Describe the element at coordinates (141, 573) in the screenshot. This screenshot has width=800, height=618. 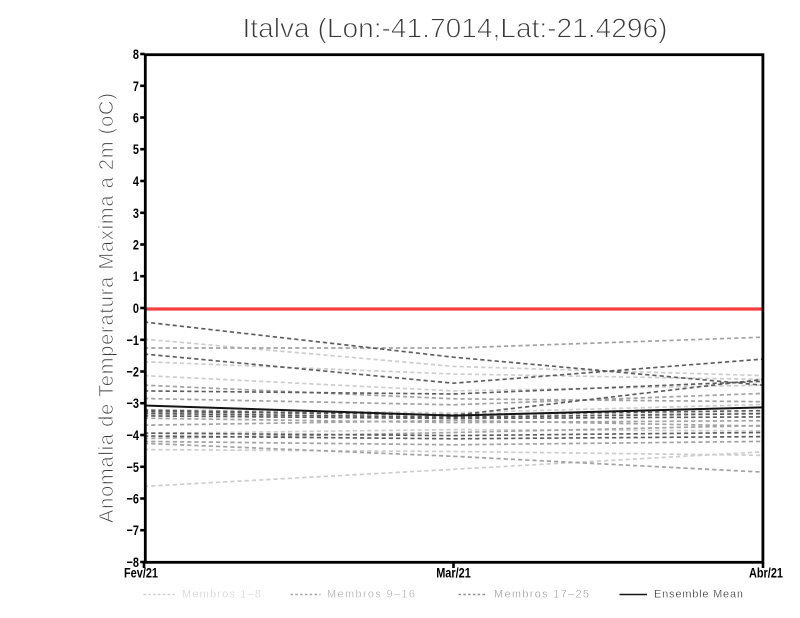
I see `svg-text: Fev/21` at that location.